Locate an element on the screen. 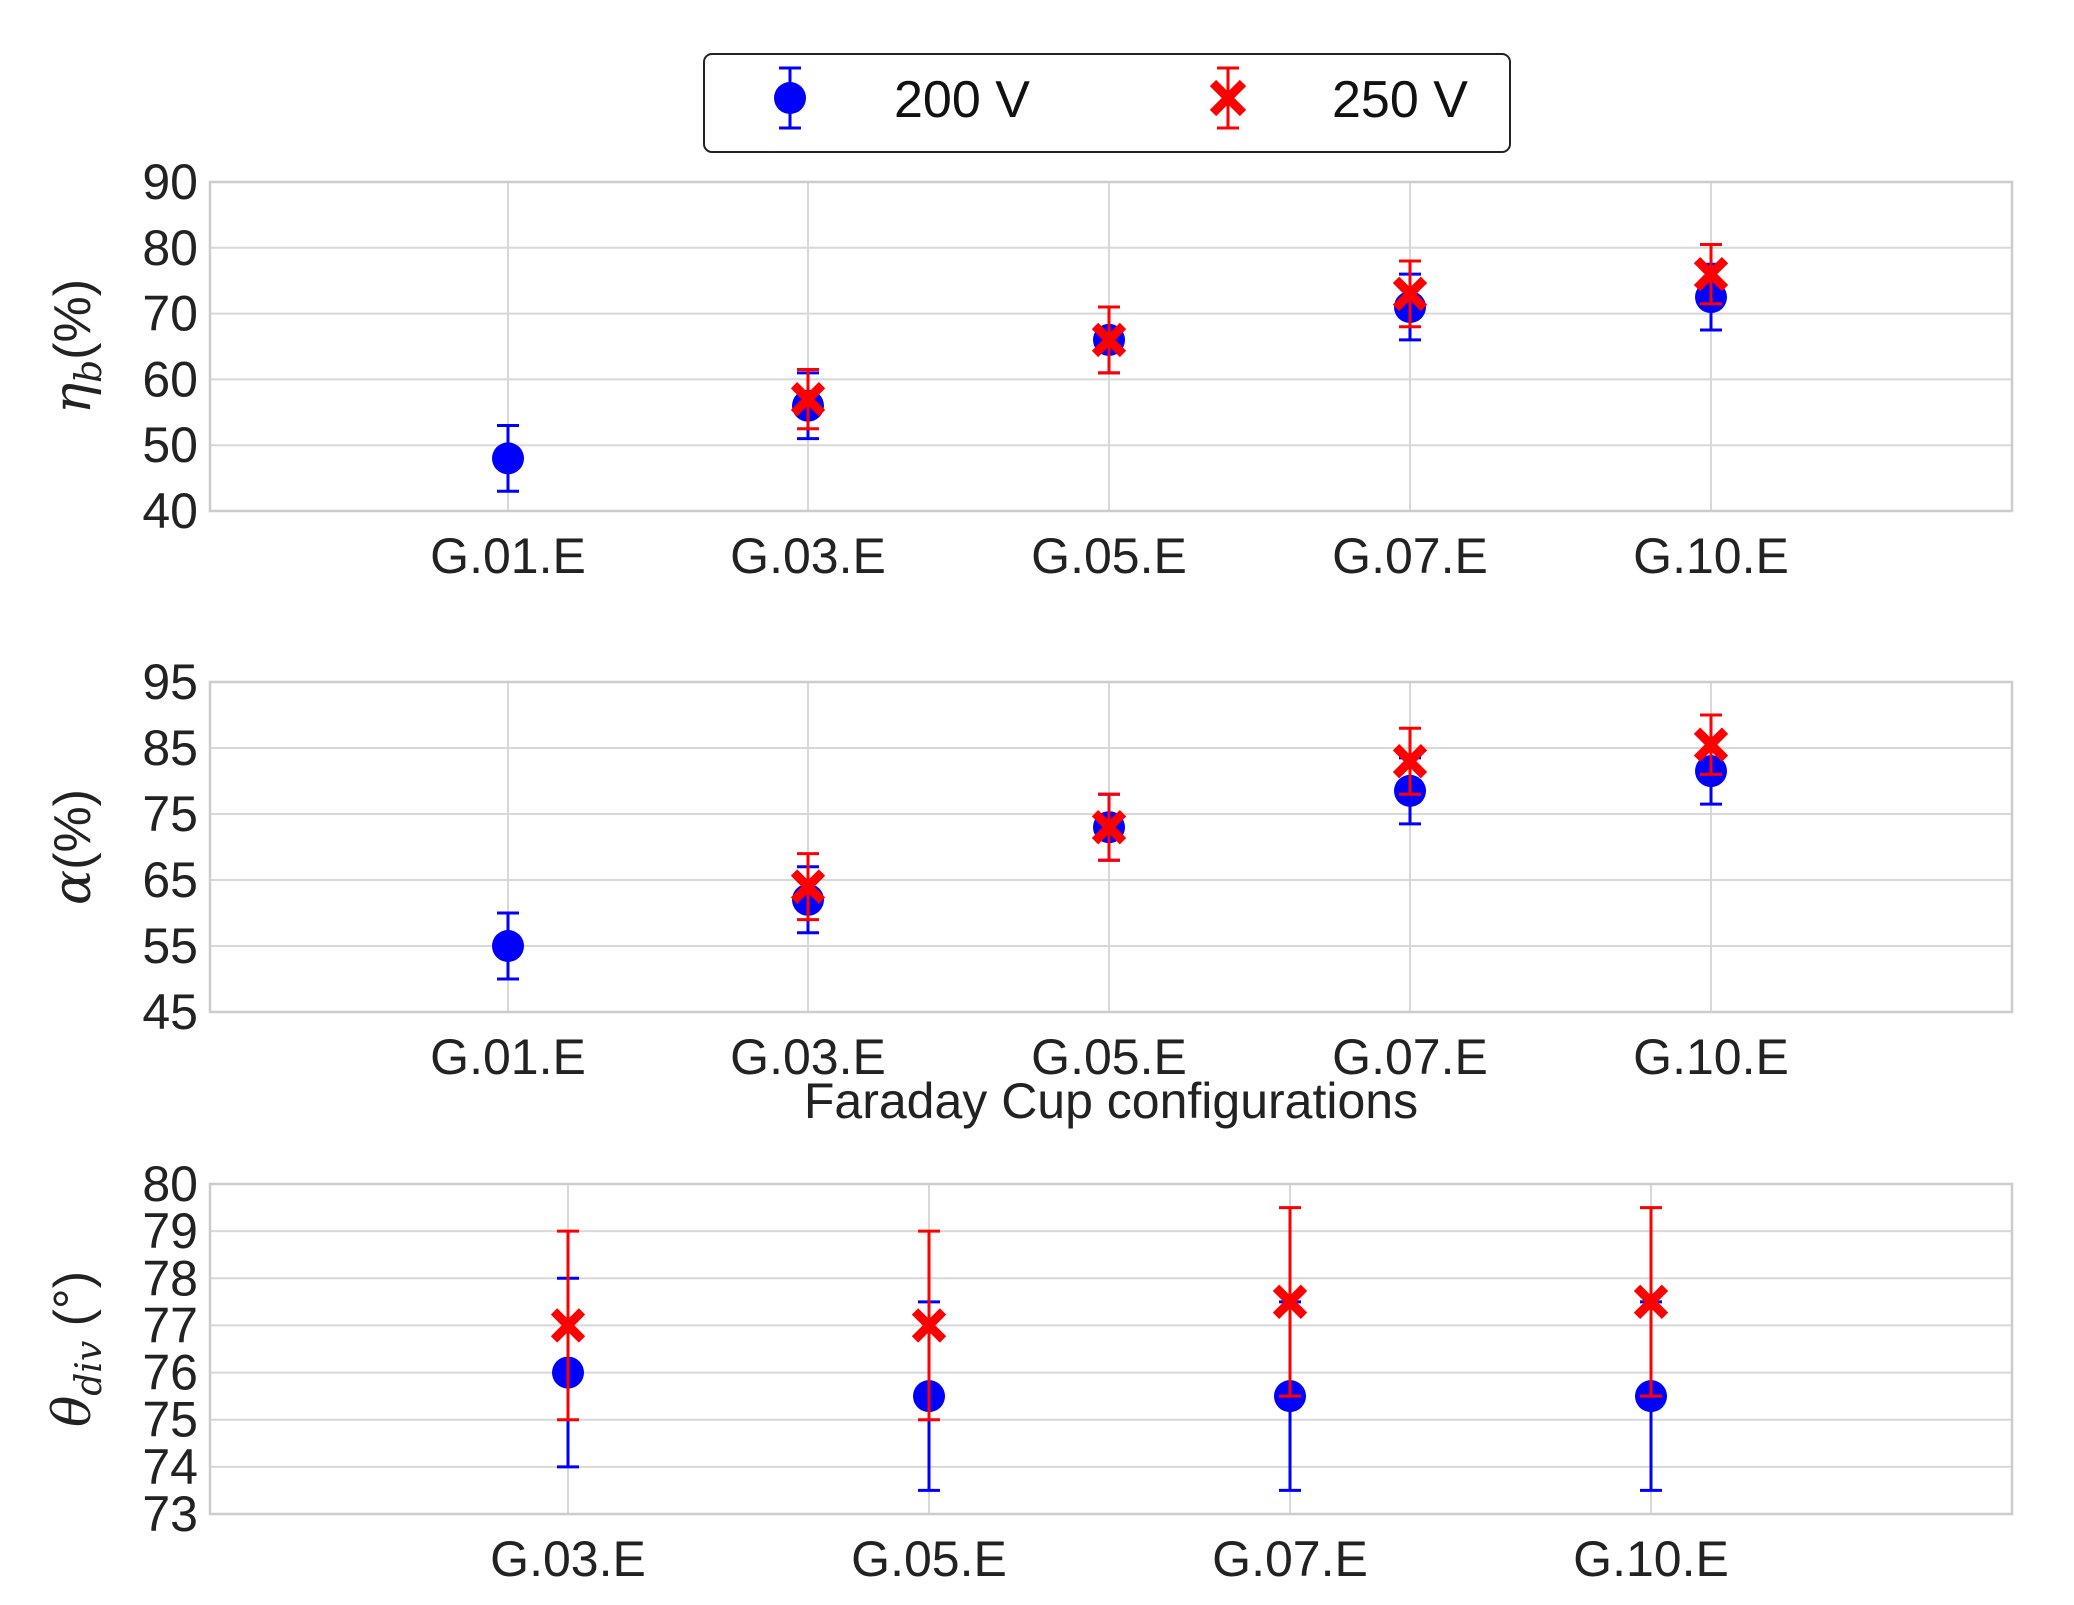  legend-entry-200v: 200 V is located at coordinates (902, 98).